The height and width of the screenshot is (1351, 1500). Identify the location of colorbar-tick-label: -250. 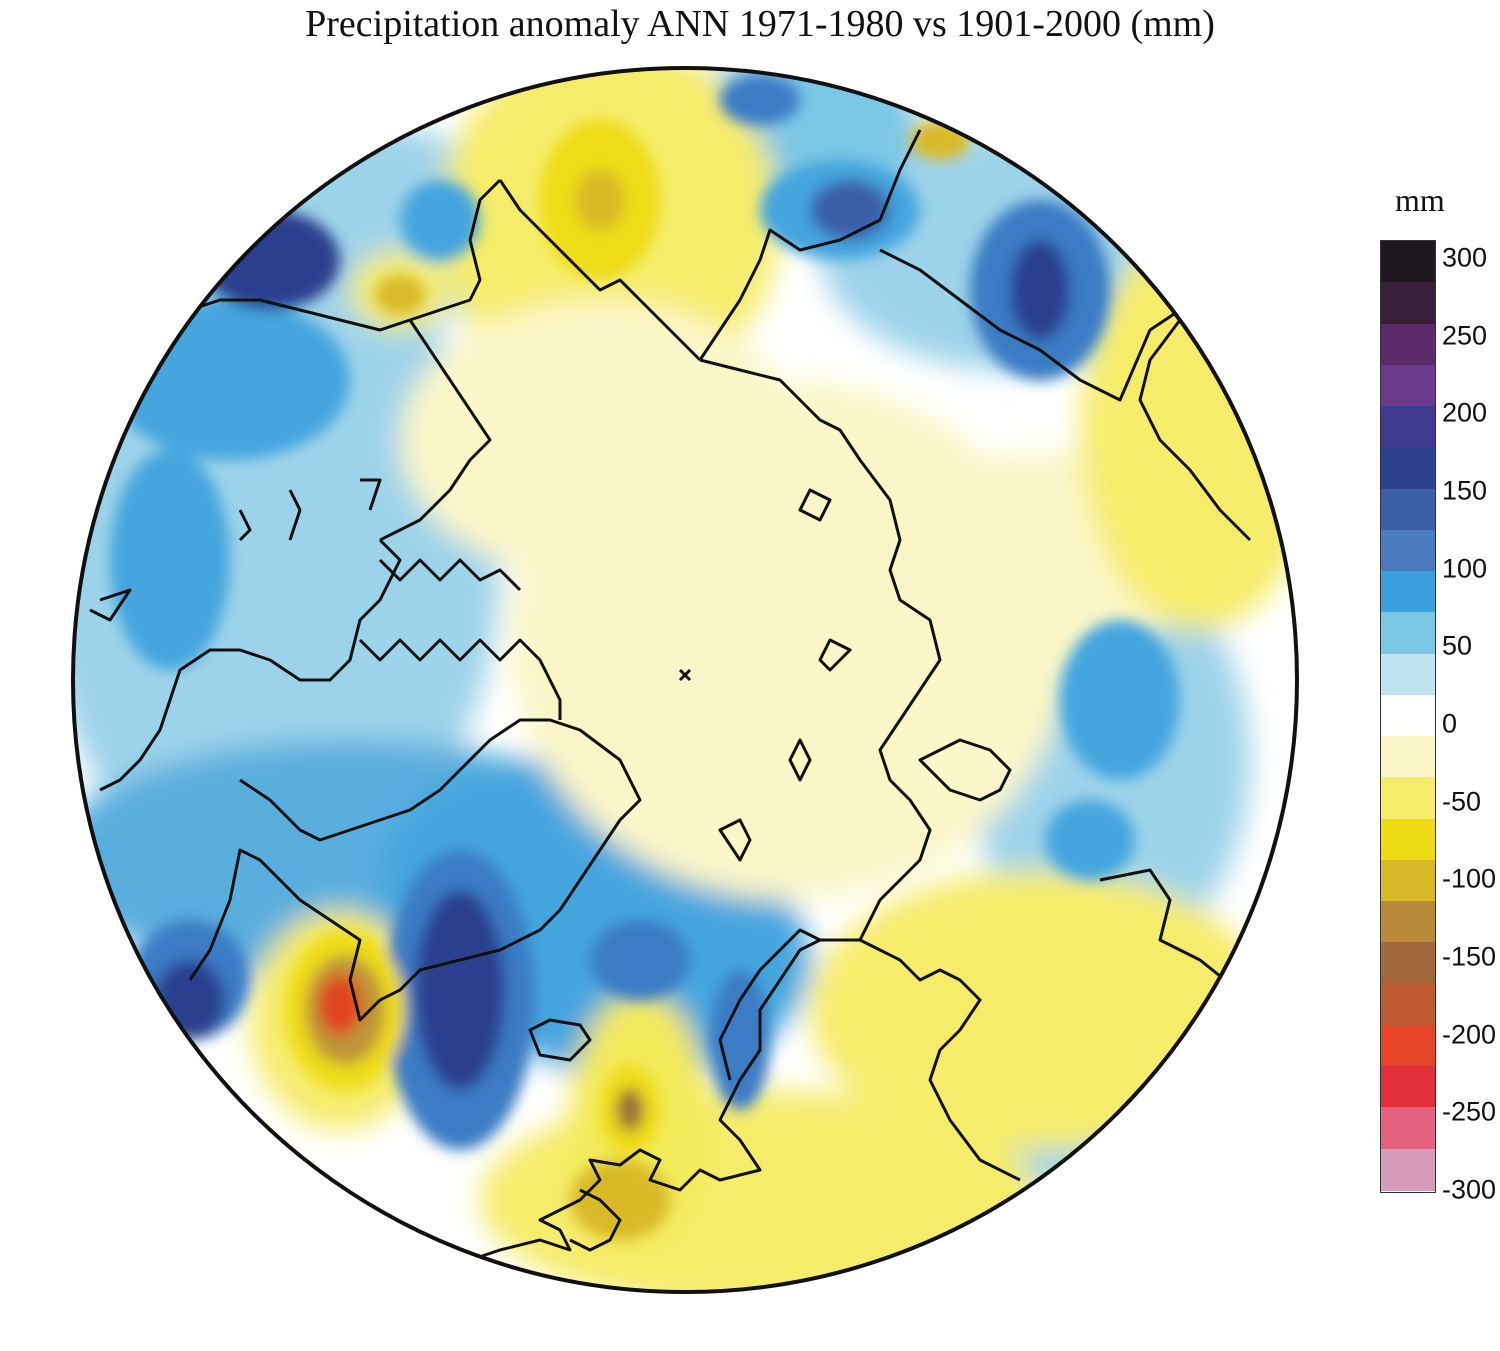
(1469, 1111).